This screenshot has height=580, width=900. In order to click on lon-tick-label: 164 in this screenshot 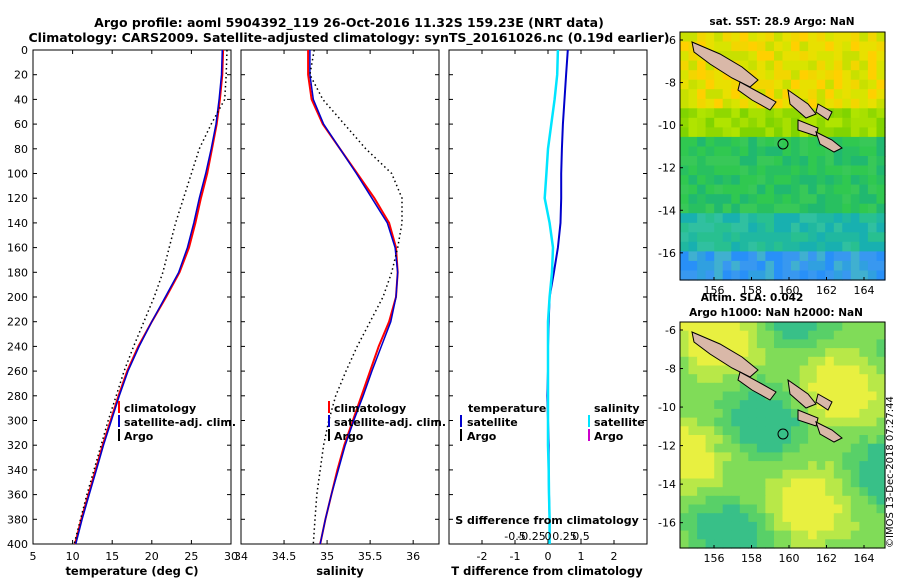, I will do `click(864, 558)`.